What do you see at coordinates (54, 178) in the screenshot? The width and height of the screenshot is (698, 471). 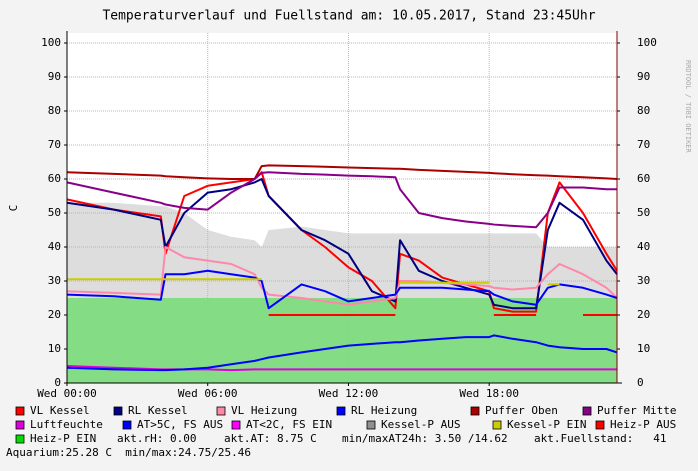 I see `y-tick-label: 60` at bounding box center [54, 178].